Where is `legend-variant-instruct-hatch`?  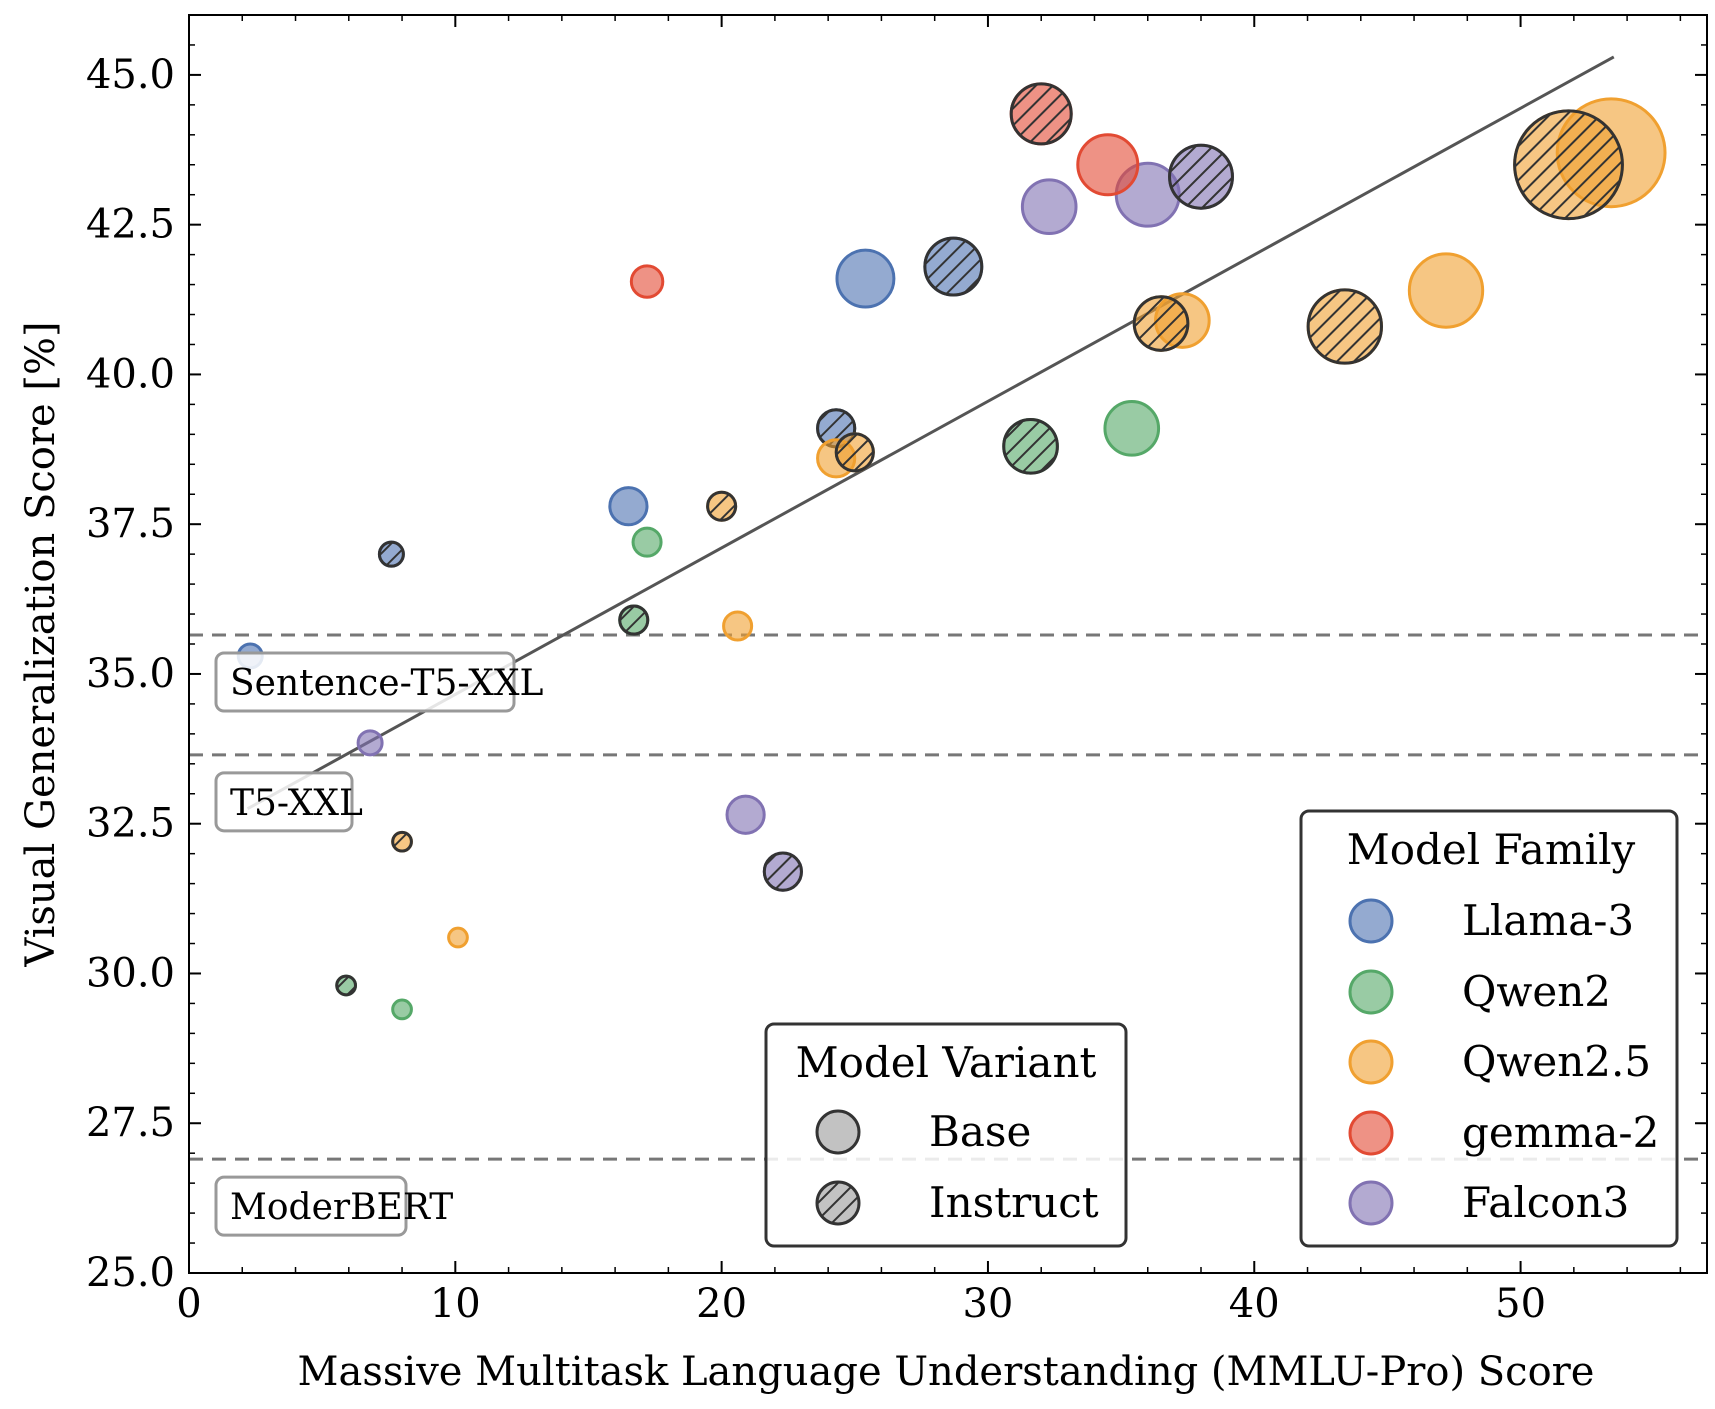
legend-variant-instruct-hatch is located at coordinates (838, 1203).